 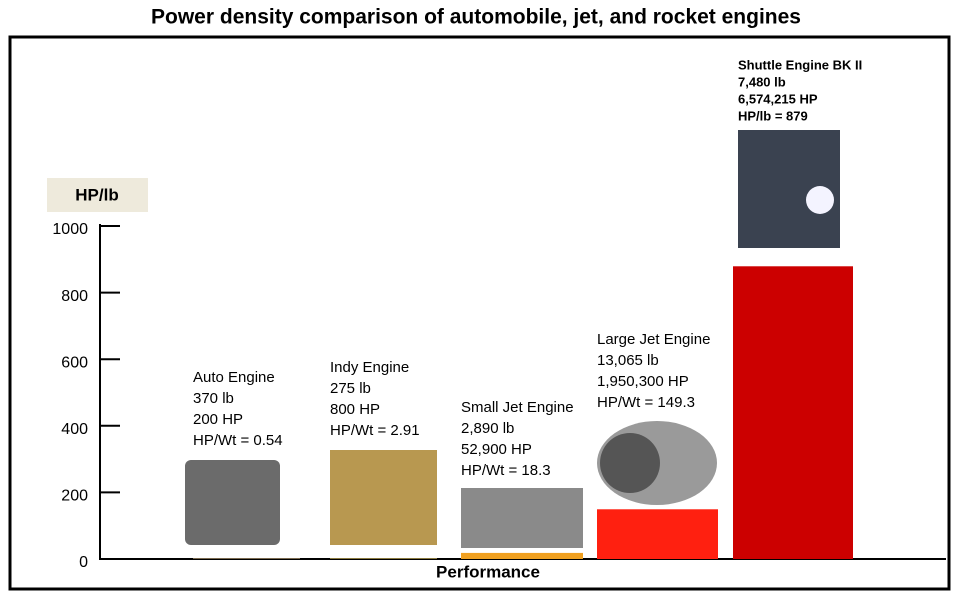 What do you see at coordinates (74, 362) in the screenshot?
I see `y-tick-label: 600` at bounding box center [74, 362].